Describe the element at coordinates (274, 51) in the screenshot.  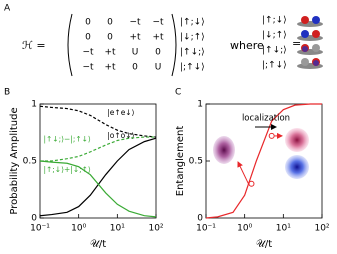
I see `legend-ket: |↑↓;⟩` at that location.